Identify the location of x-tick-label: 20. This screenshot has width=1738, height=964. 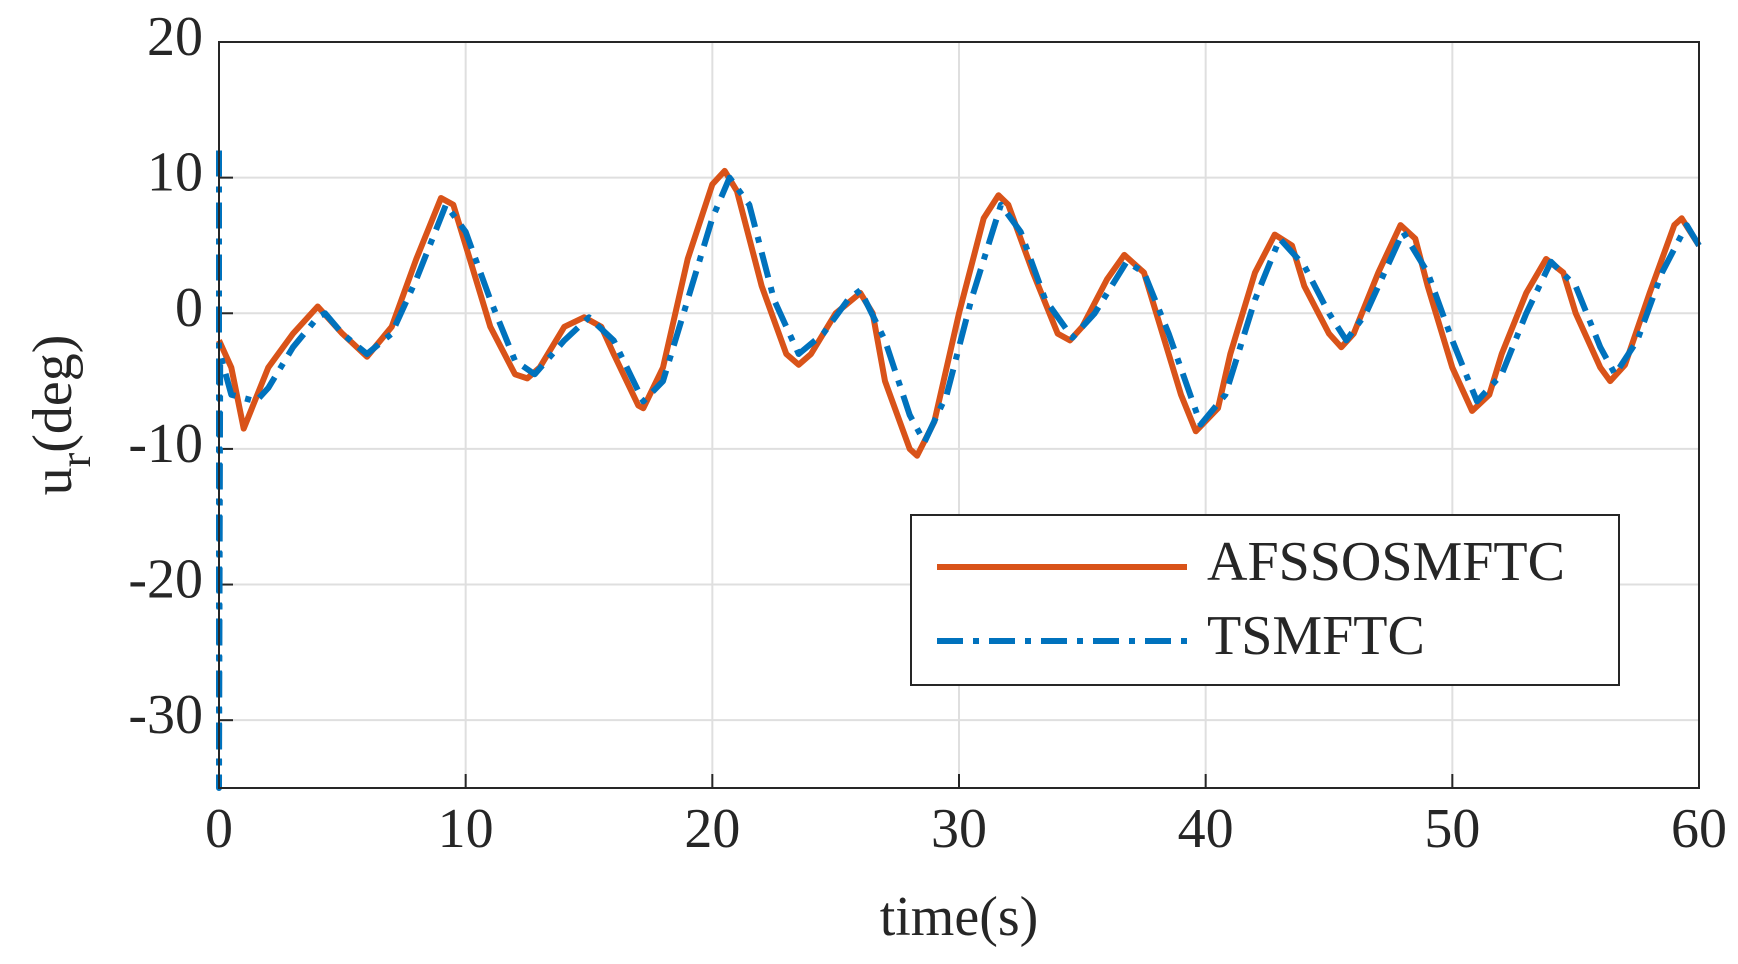
(712, 829).